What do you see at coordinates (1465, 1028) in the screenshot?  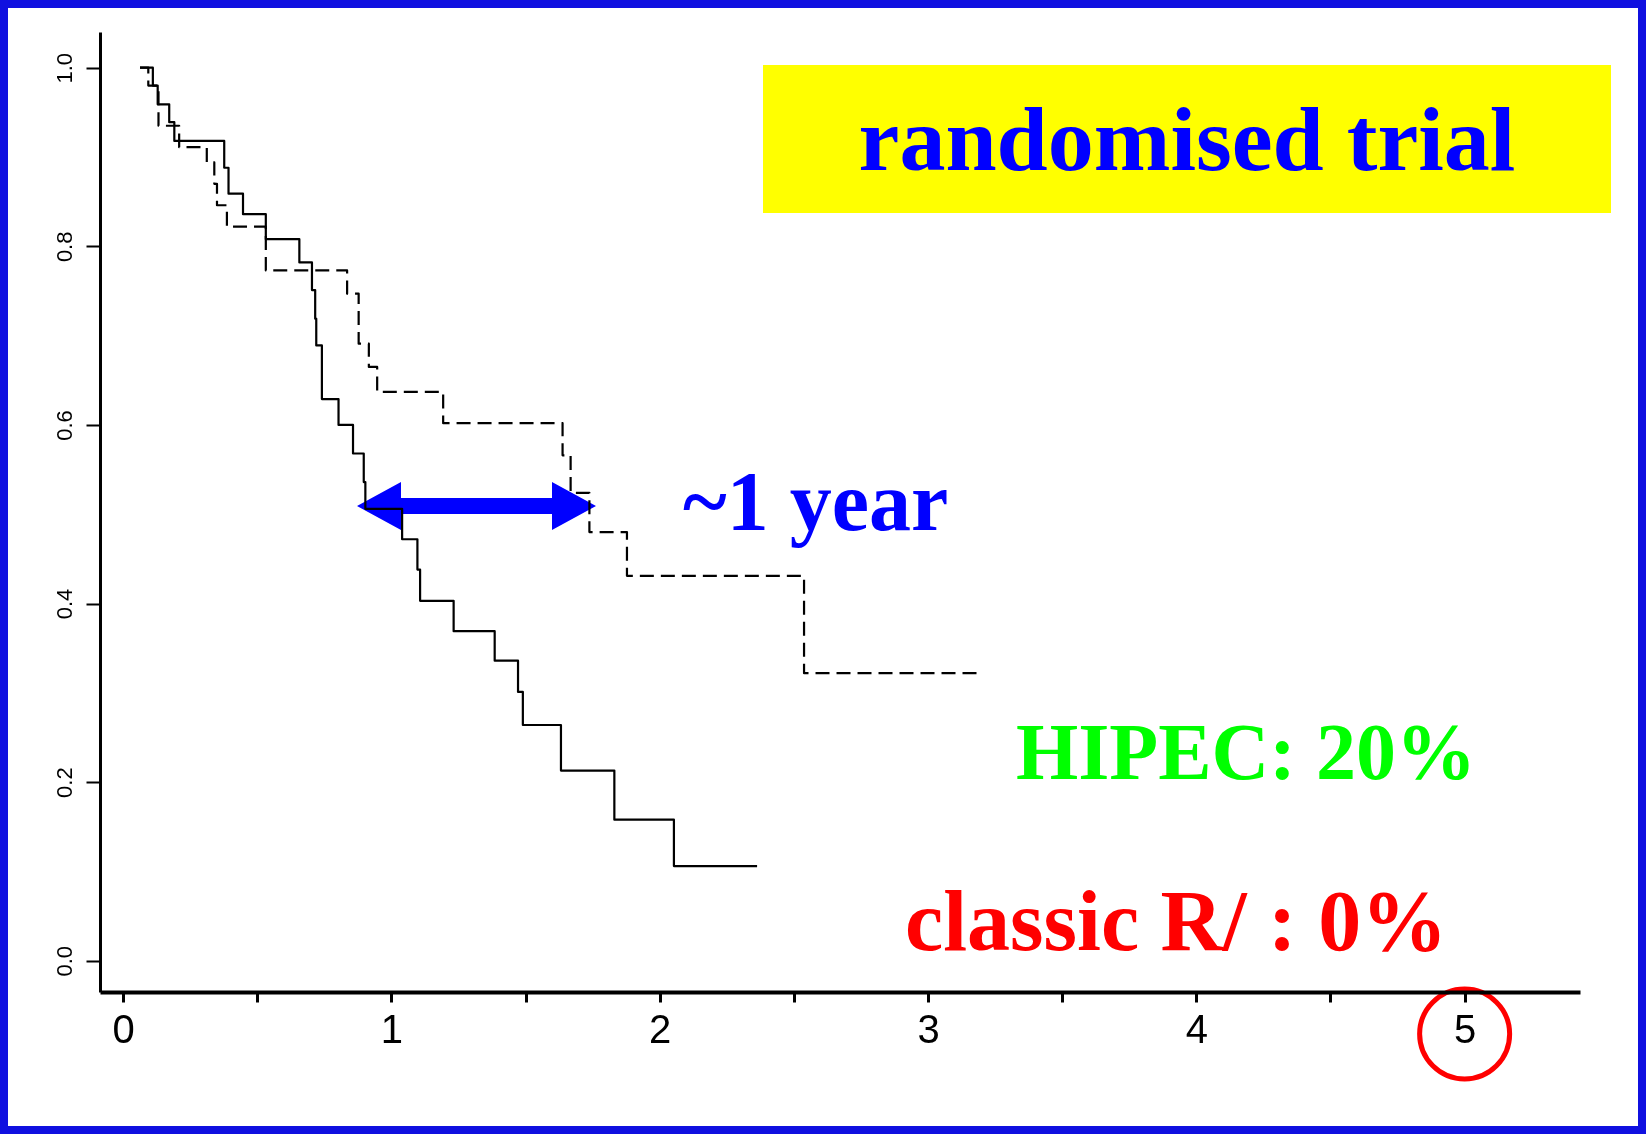 I see `x-tick-label: 5` at bounding box center [1465, 1028].